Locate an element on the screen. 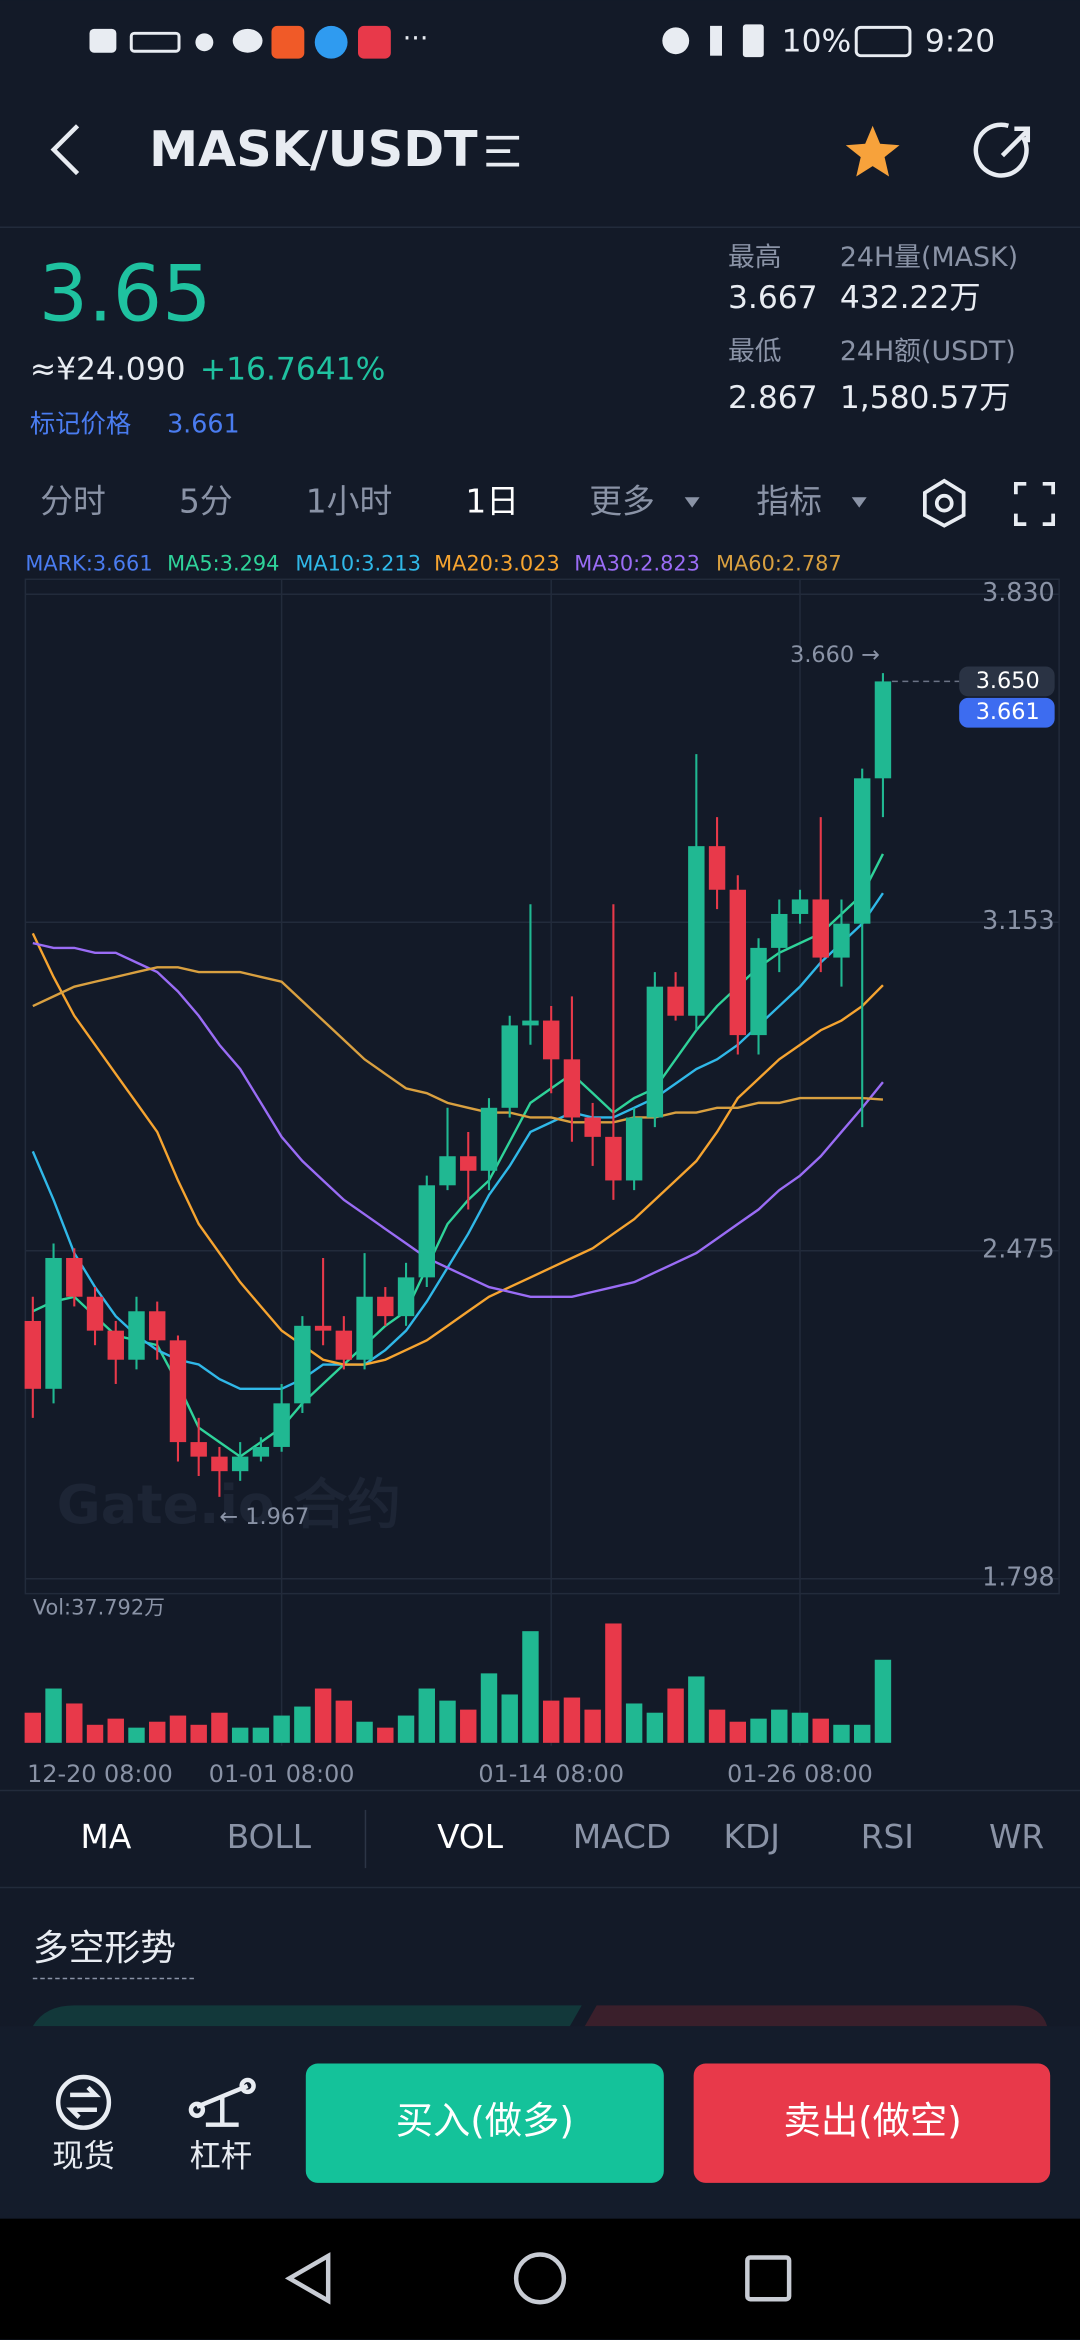 This screenshot has height=2340, width=1080. fullscreen-button is located at coordinates (1034, 503).